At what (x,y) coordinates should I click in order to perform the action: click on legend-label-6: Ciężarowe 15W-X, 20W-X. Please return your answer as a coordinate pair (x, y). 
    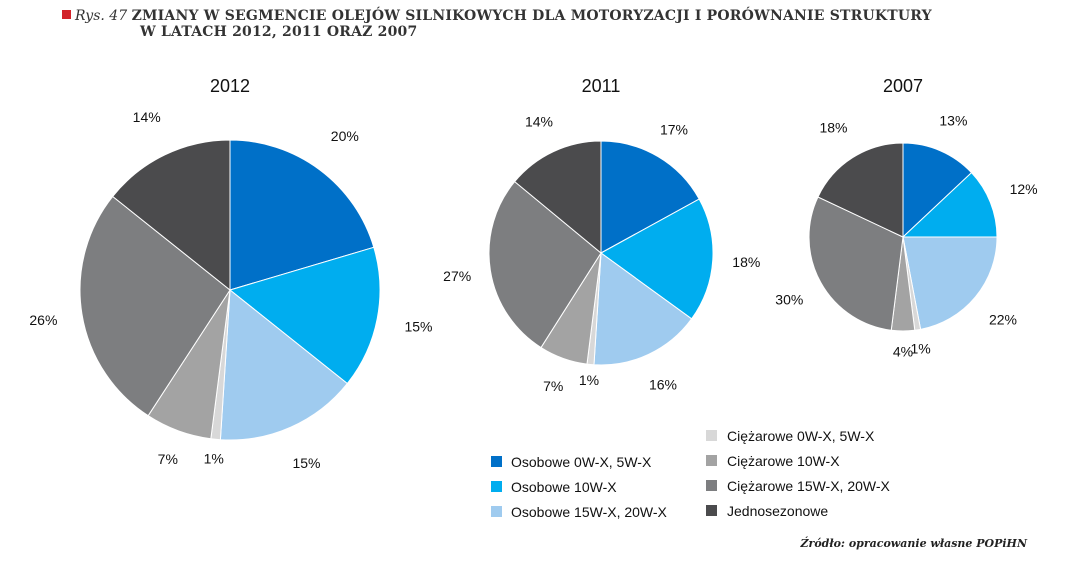
    Looking at the image, I should click on (809, 486).